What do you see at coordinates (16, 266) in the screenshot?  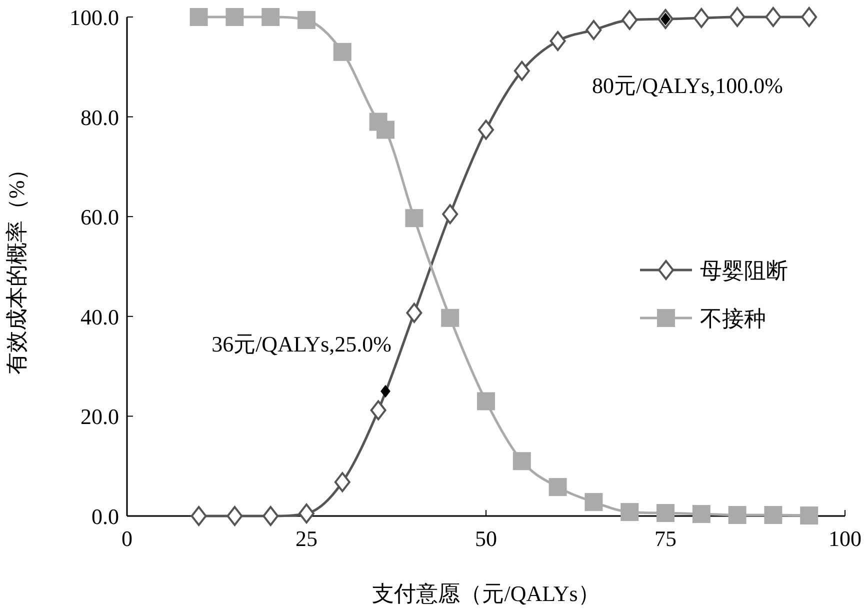 I see `y-axis-title: 有效成本的概率（%）` at bounding box center [16, 266].